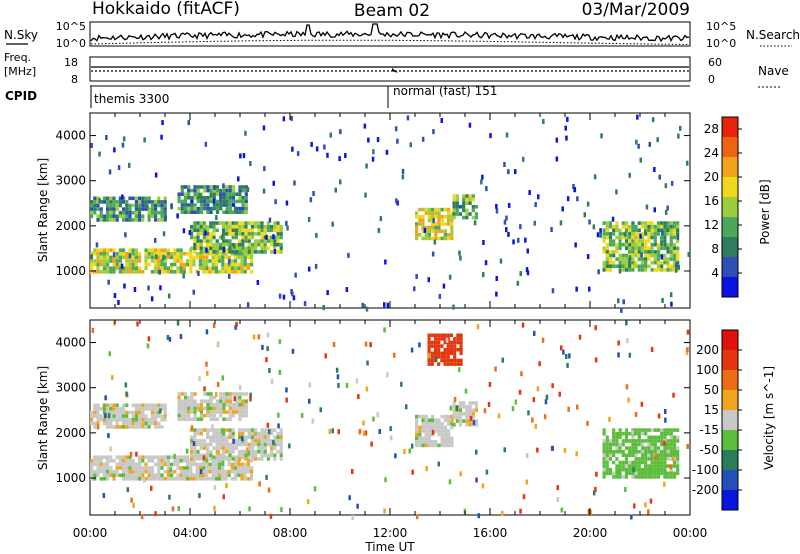  Describe the element at coordinates (70, 136) in the screenshot. I see `y-tick-label: 4000` at that location.